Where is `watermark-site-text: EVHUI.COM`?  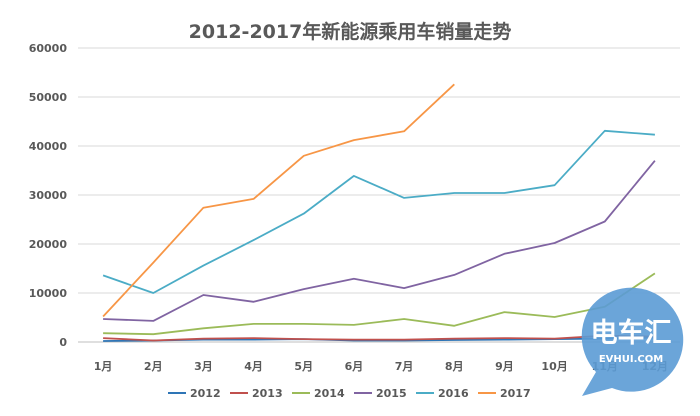
watermark-site-text: EVHUI.COM is located at coordinates (631, 359).